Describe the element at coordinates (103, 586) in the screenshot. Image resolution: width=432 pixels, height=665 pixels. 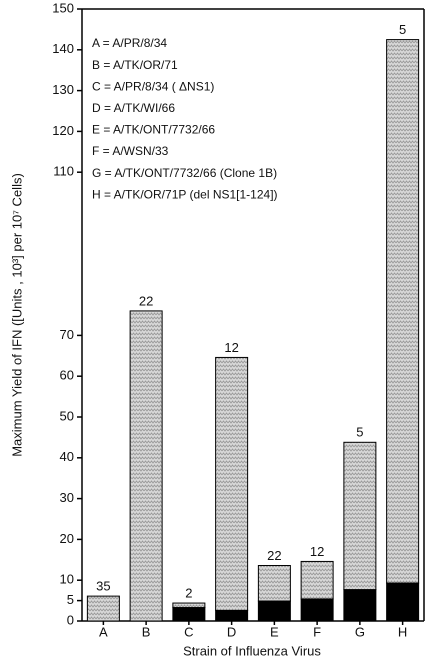
I see `bar-label: 35` at that location.